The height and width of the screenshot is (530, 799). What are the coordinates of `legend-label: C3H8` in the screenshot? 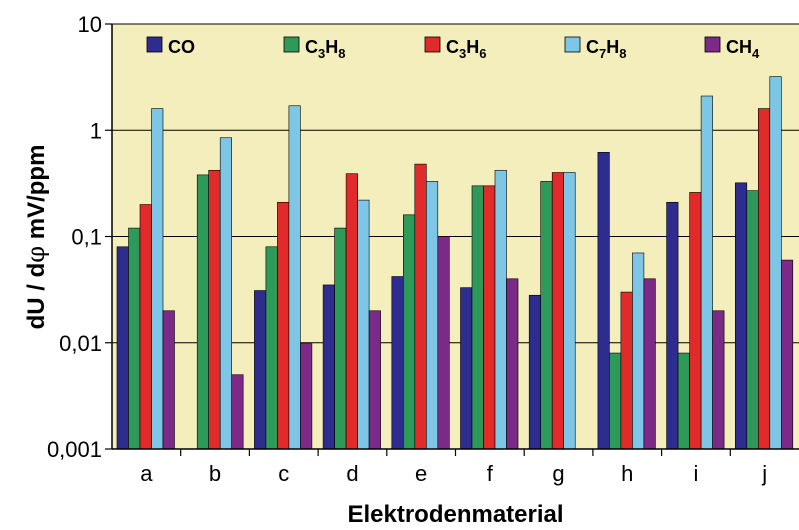 It's located at (325, 49).